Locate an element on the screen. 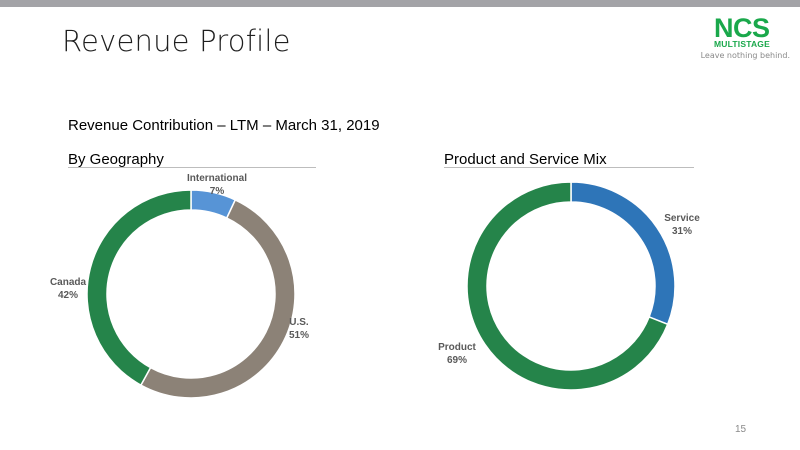 The width and height of the screenshot is (800, 450). logo-wordmark: NCS is located at coordinates (742, 28).